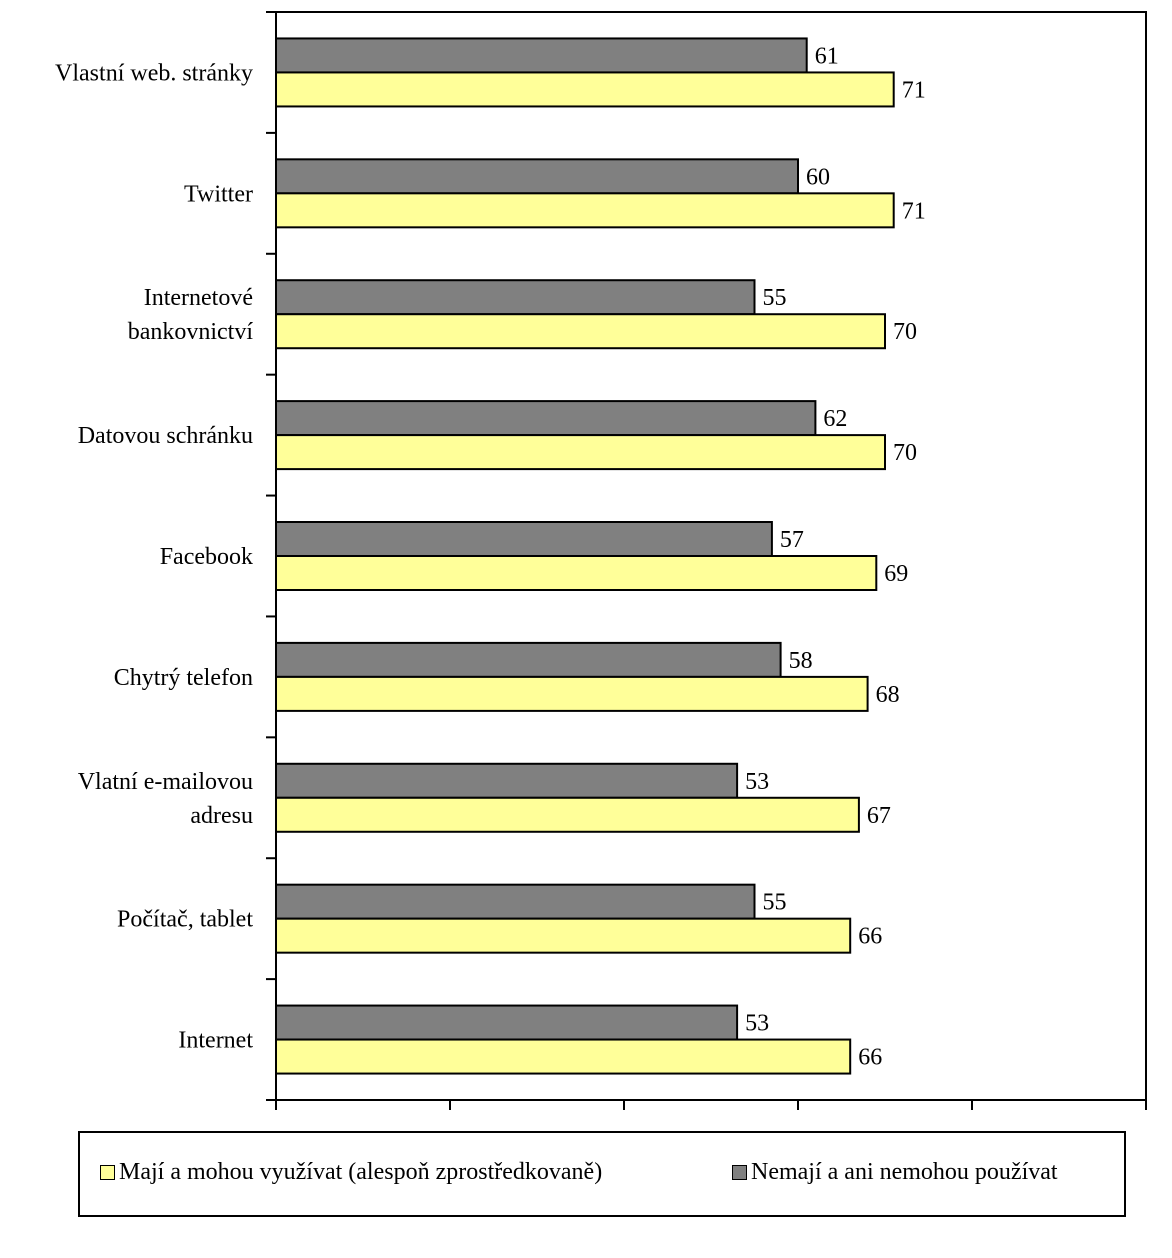 The width and height of the screenshot is (1172, 1258). Describe the element at coordinates (183, 678) in the screenshot. I see `category-label: Chytrý telefon` at that location.